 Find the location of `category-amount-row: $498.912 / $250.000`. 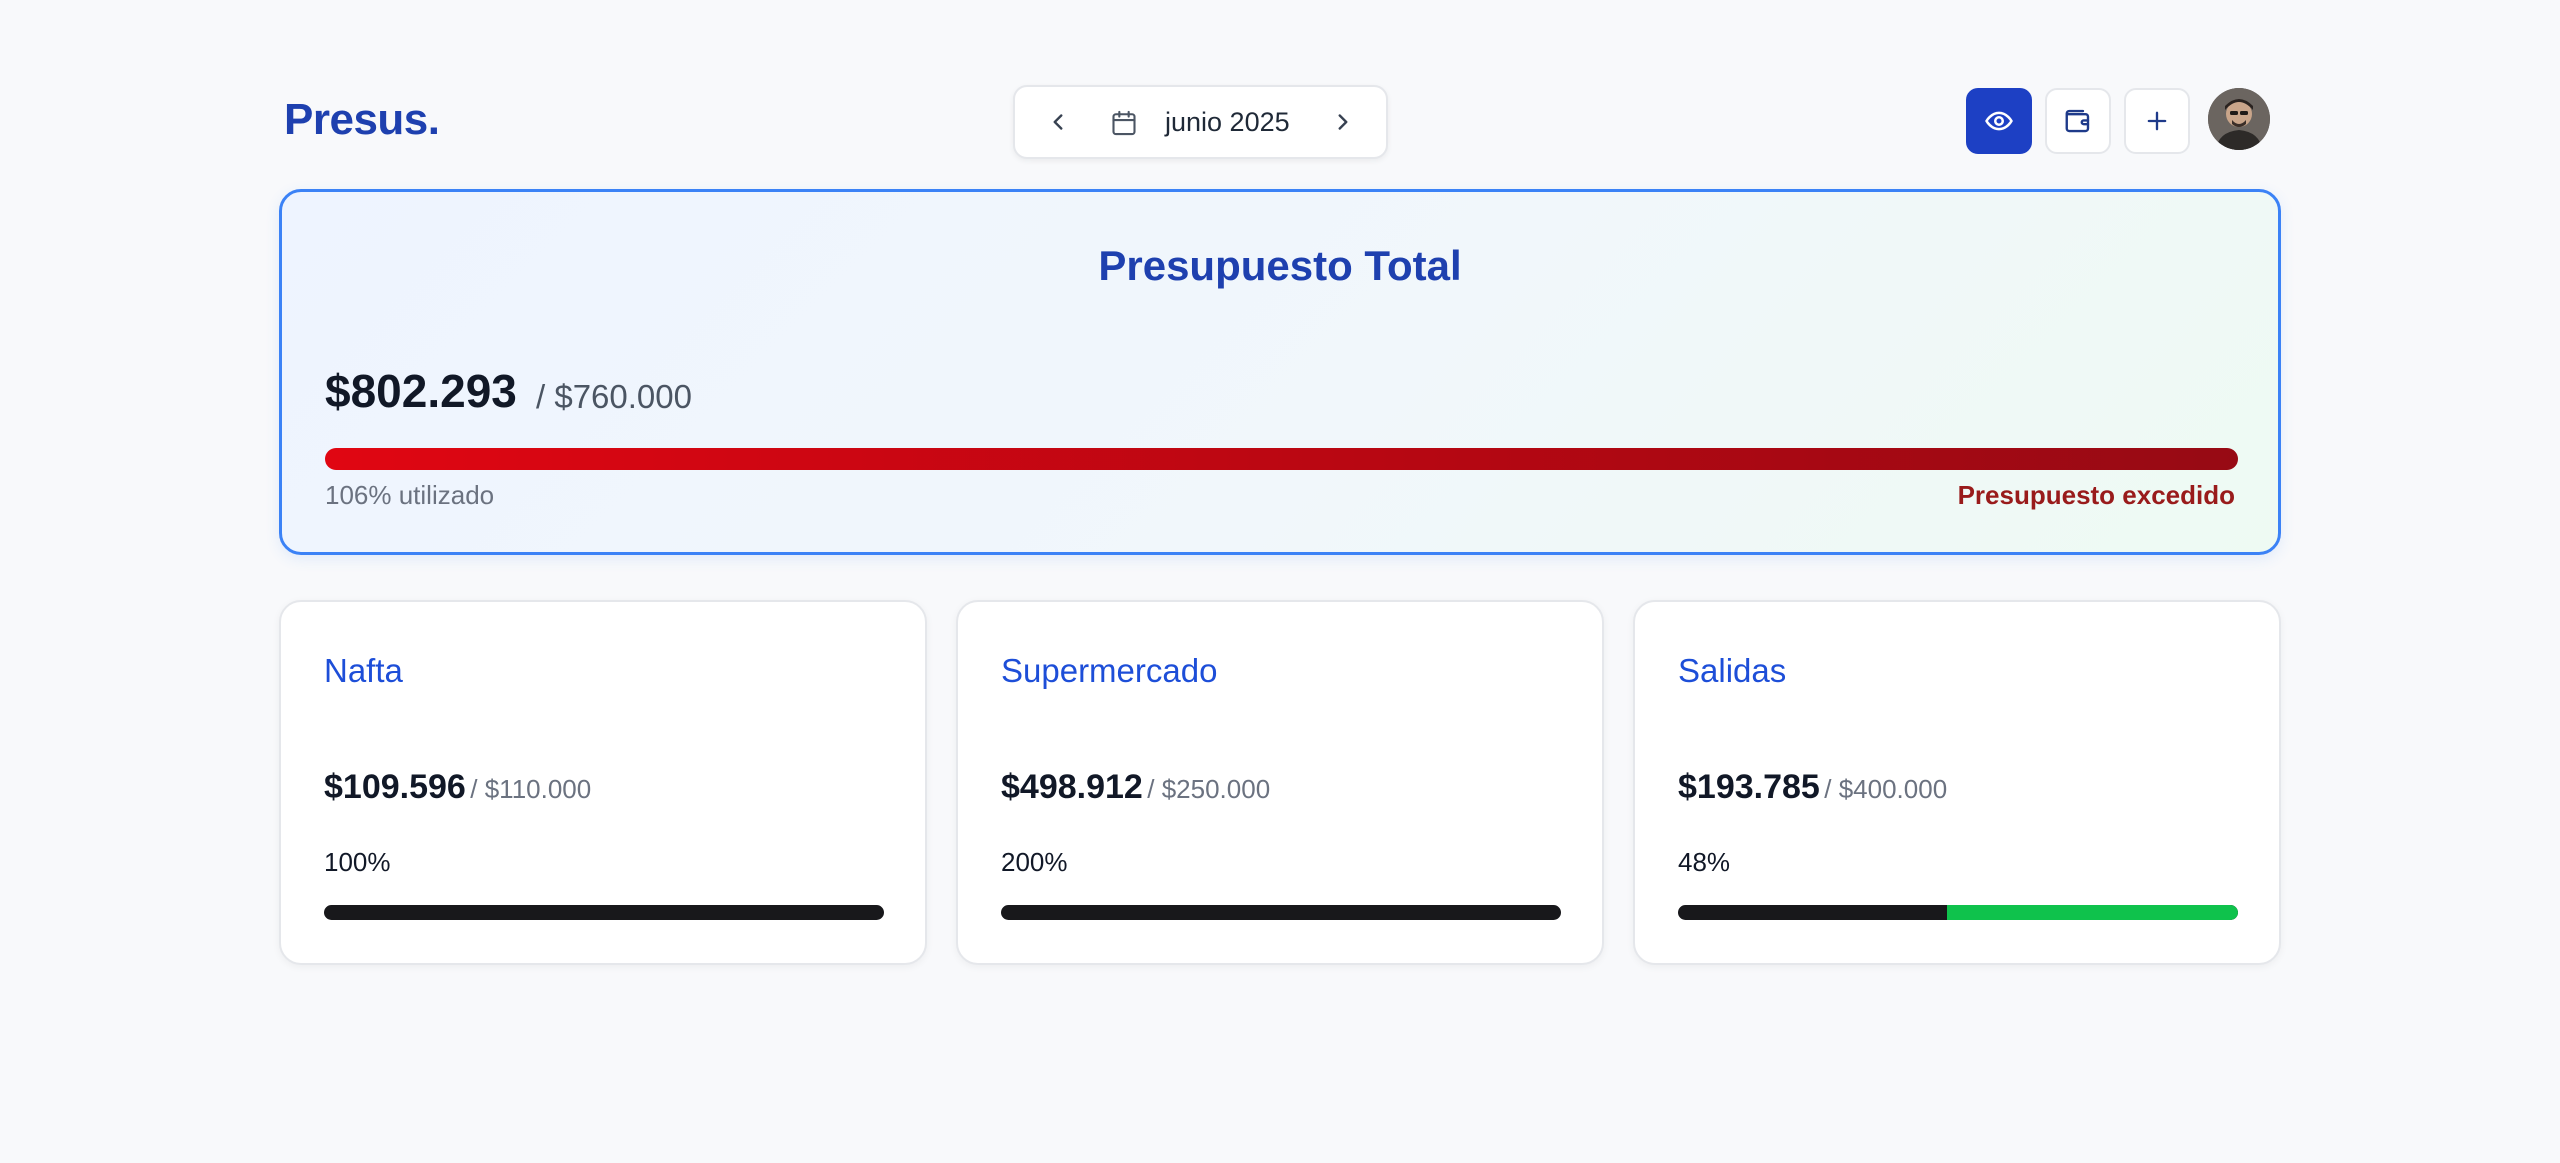

category-amount-row: $498.912 / $250.000 is located at coordinates (1135, 787).